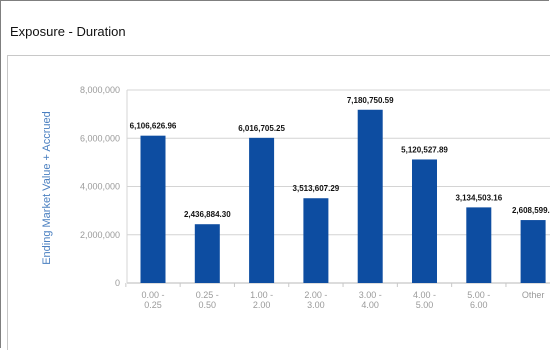 Image resolution: width=550 pixels, height=350 pixels. What do you see at coordinates (478, 295) in the screenshot?
I see `x-tick-label: 5.00 -` at bounding box center [478, 295].